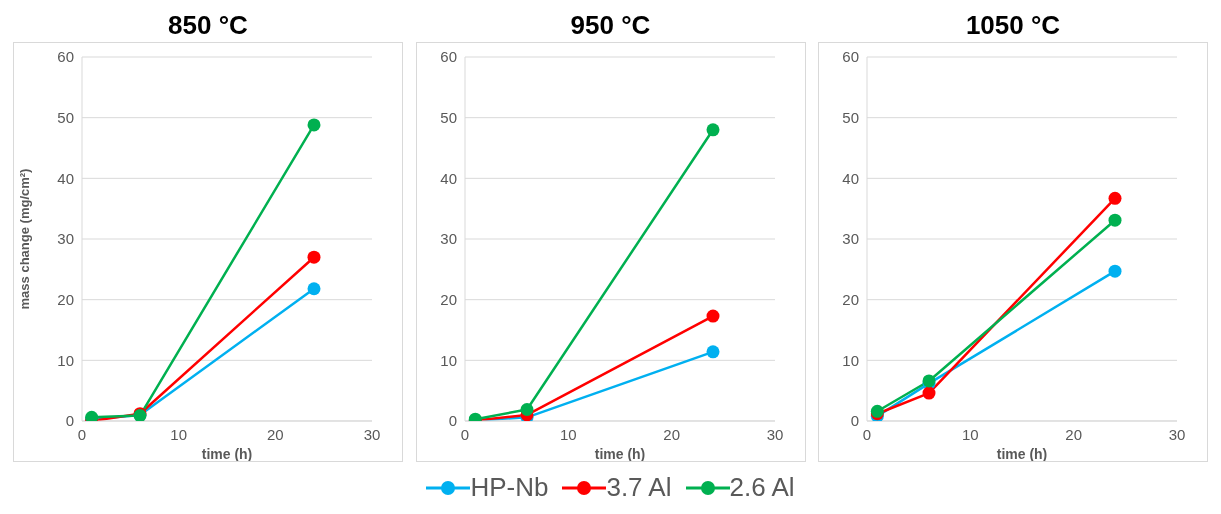  I want to click on chart-title: 1050 °C, so click(1013, 25).